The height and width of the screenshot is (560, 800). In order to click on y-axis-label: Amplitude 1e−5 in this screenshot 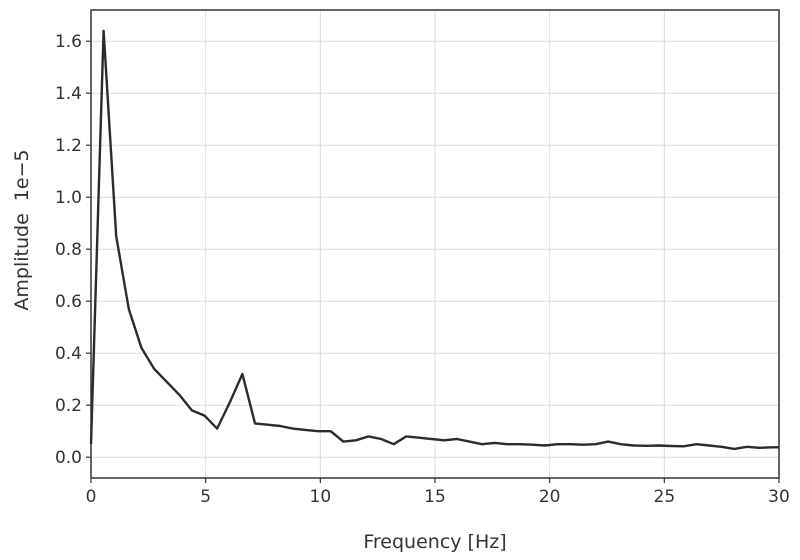, I will do `click(22, 229)`.